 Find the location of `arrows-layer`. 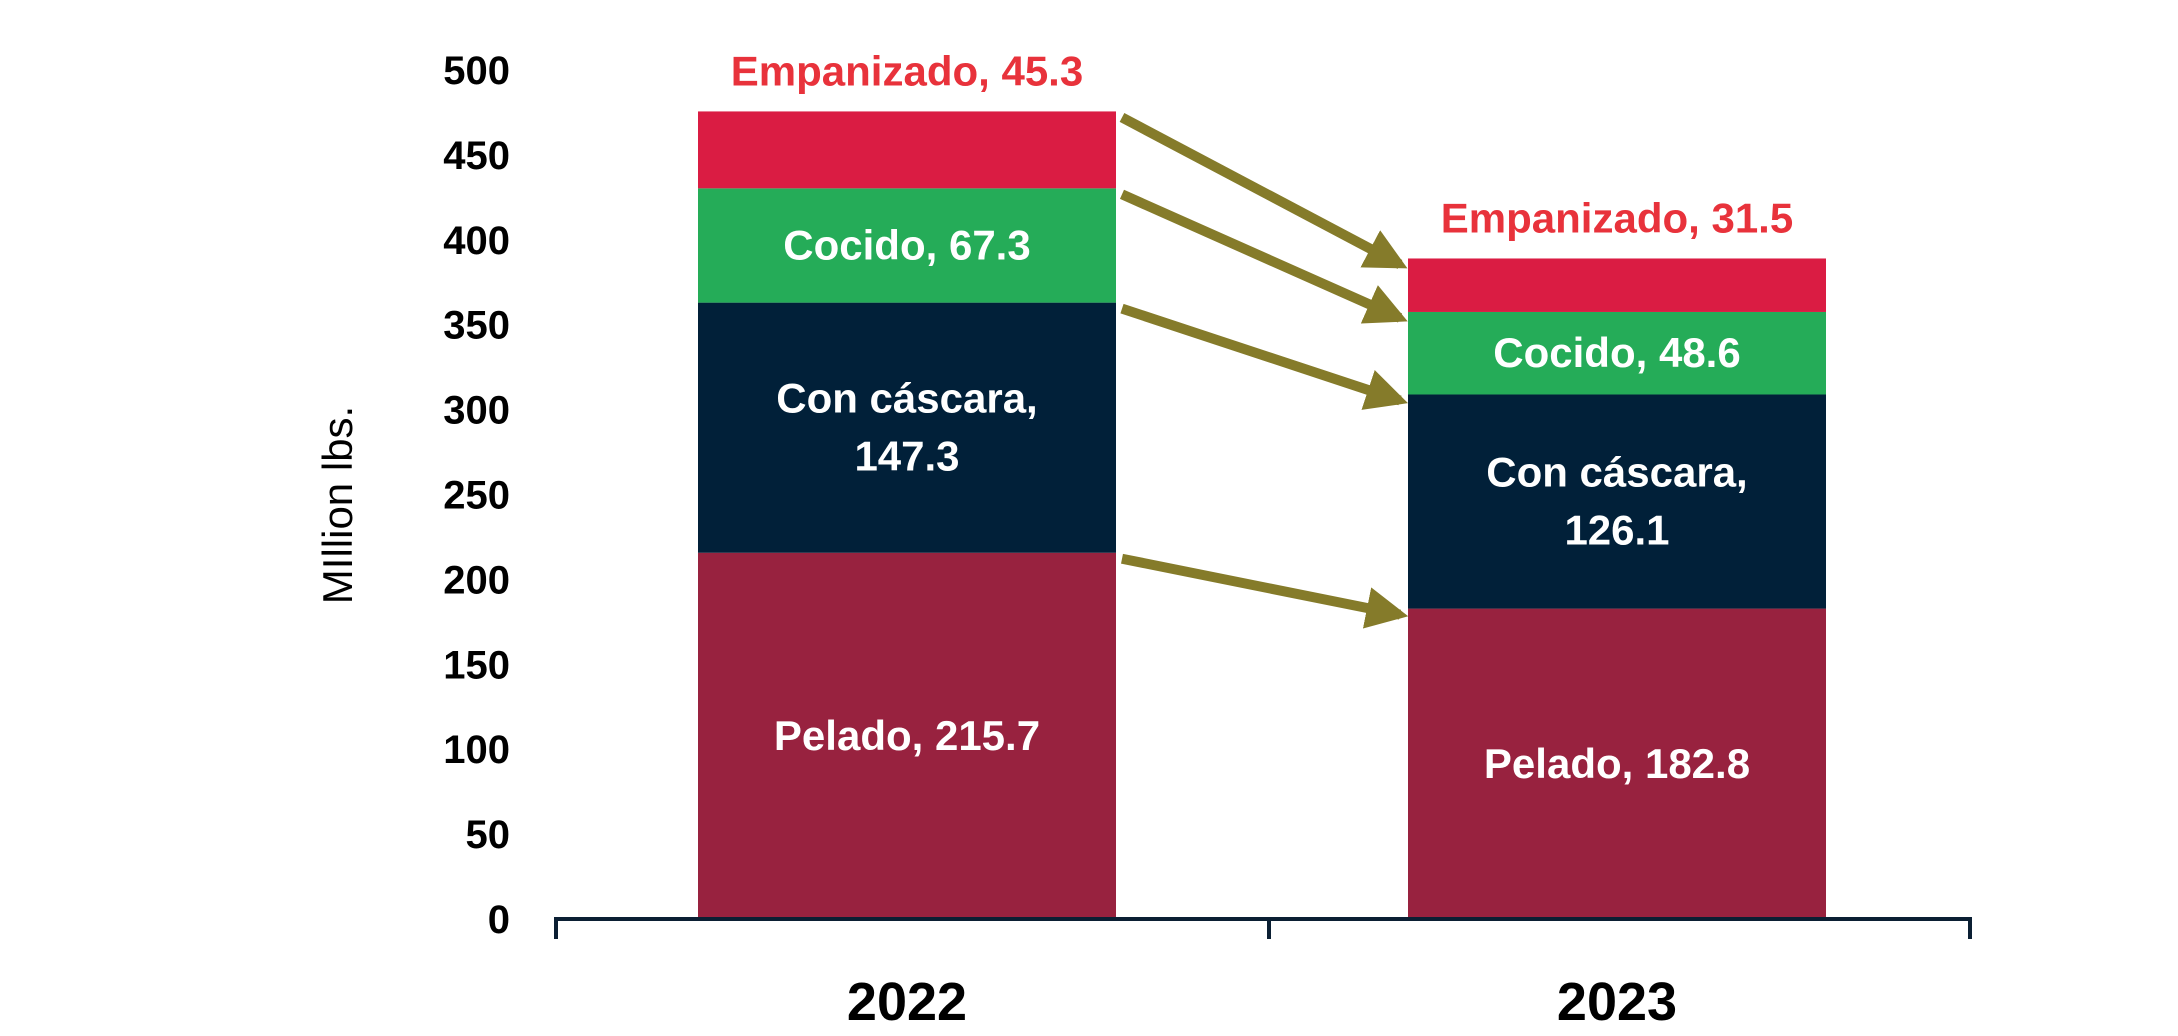

arrows-layer is located at coordinates (1264, 371).